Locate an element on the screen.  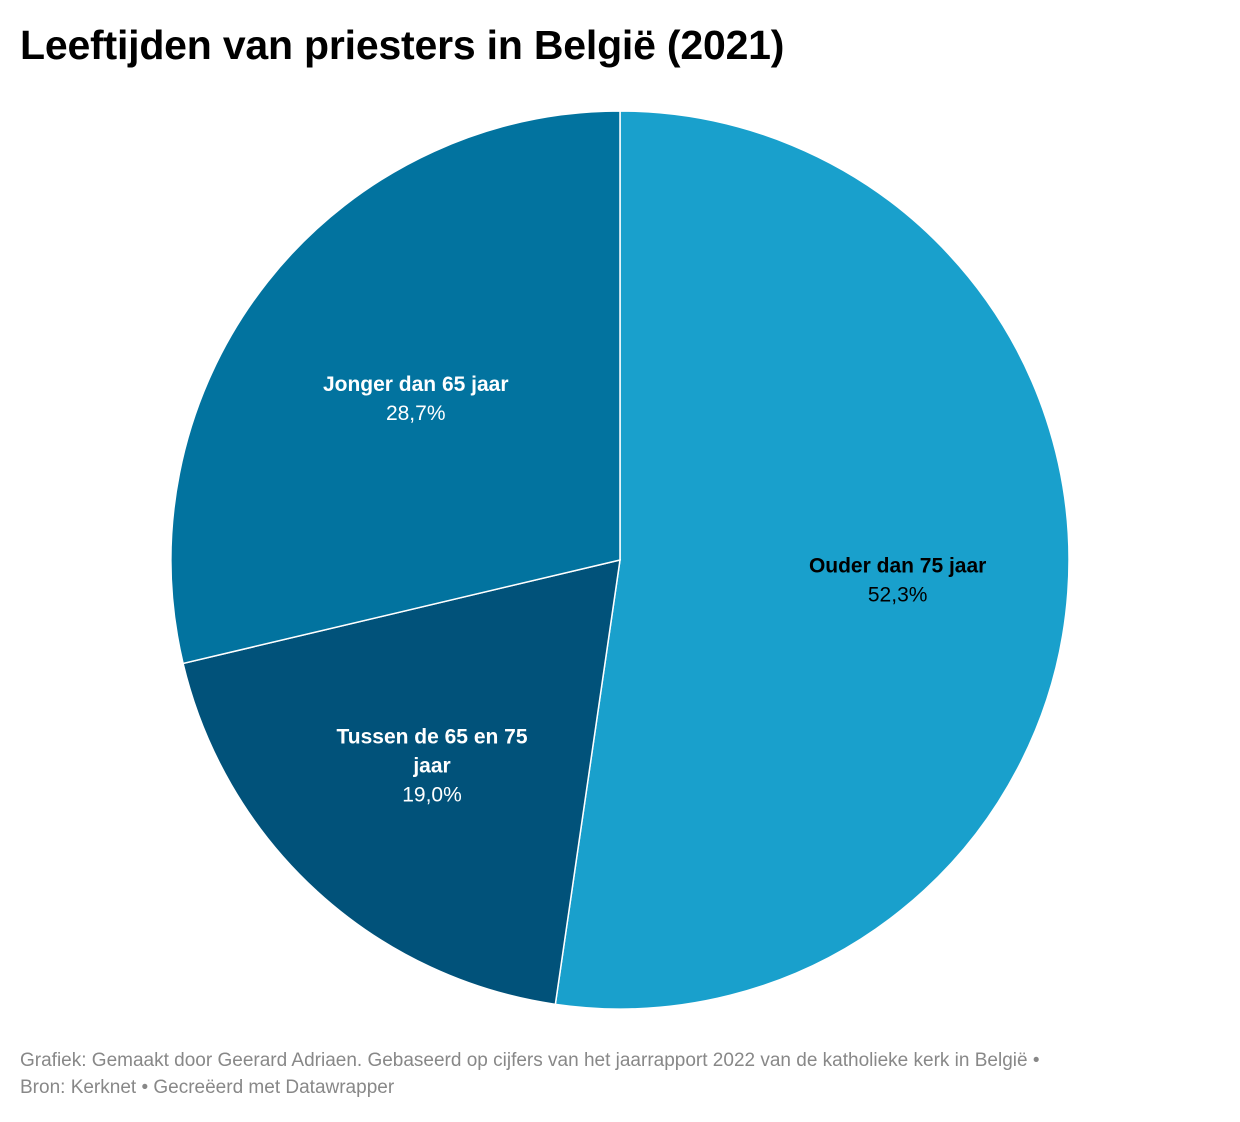
slice-category-label: Jonger dan 65 jaar is located at coordinates (416, 384).